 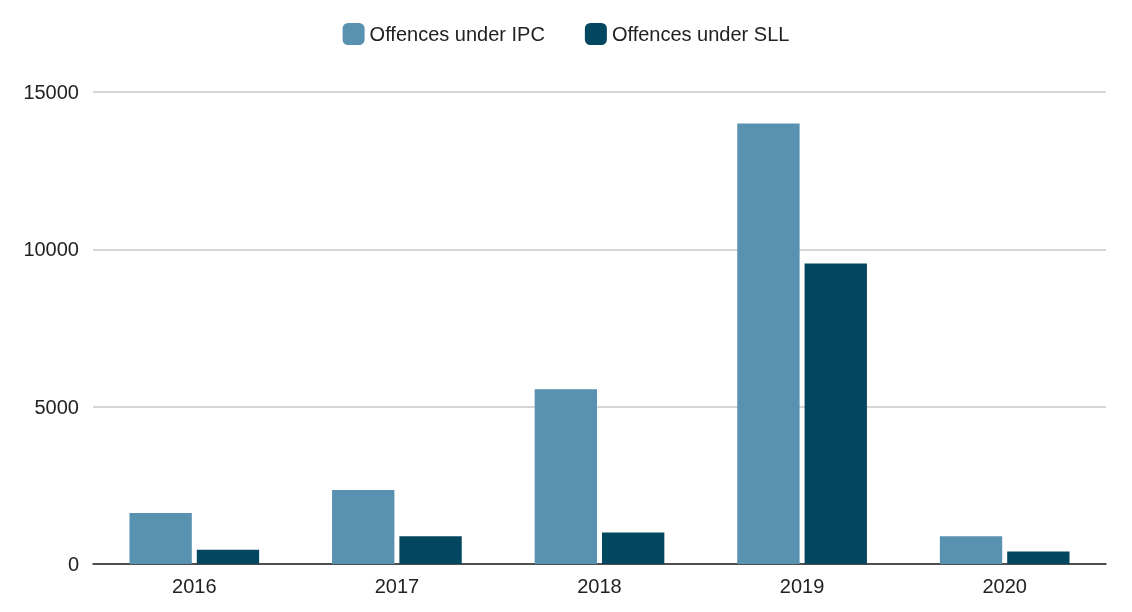 I want to click on y-tick-label: 5000, so click(x=56, y=406).